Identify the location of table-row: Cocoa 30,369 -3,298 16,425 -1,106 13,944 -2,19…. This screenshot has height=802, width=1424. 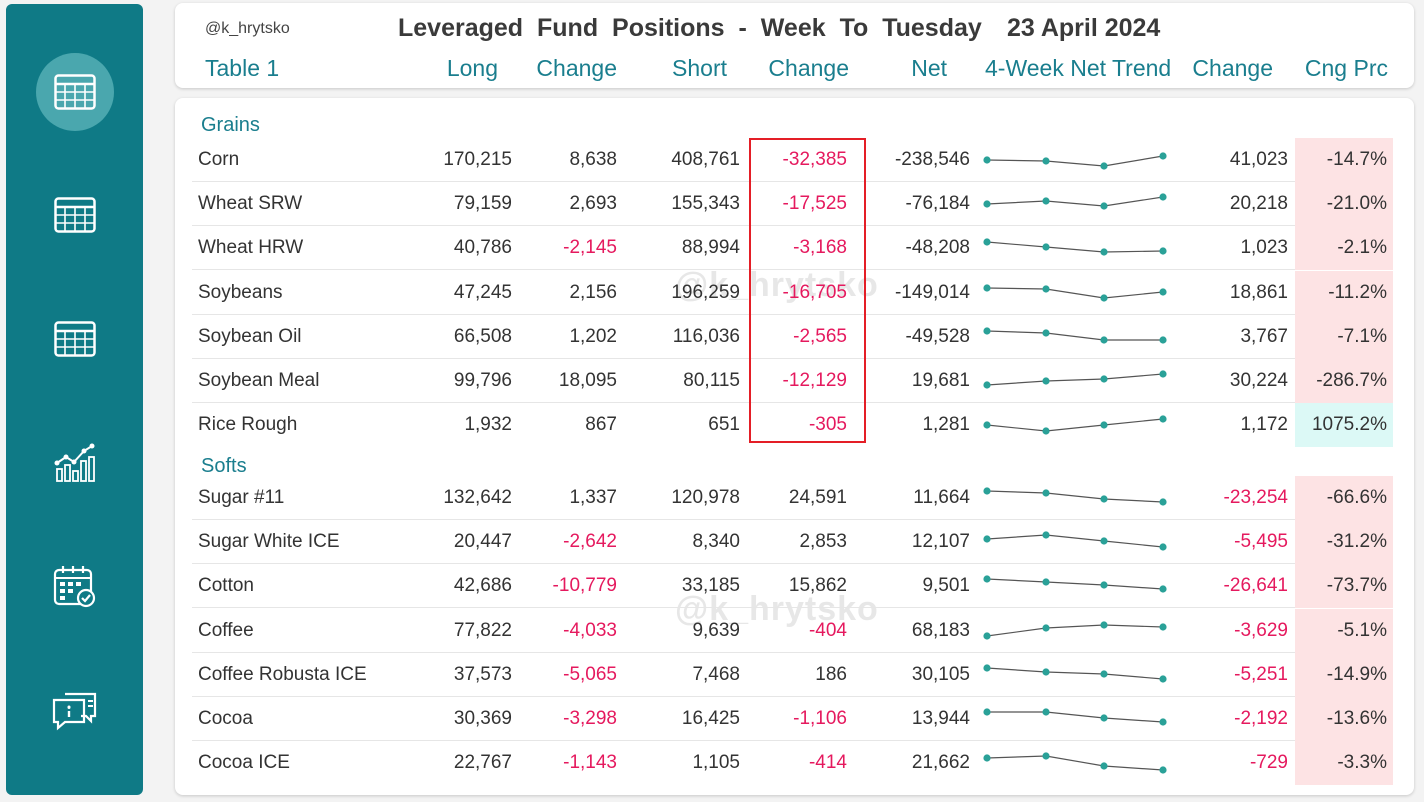
(792, 719).